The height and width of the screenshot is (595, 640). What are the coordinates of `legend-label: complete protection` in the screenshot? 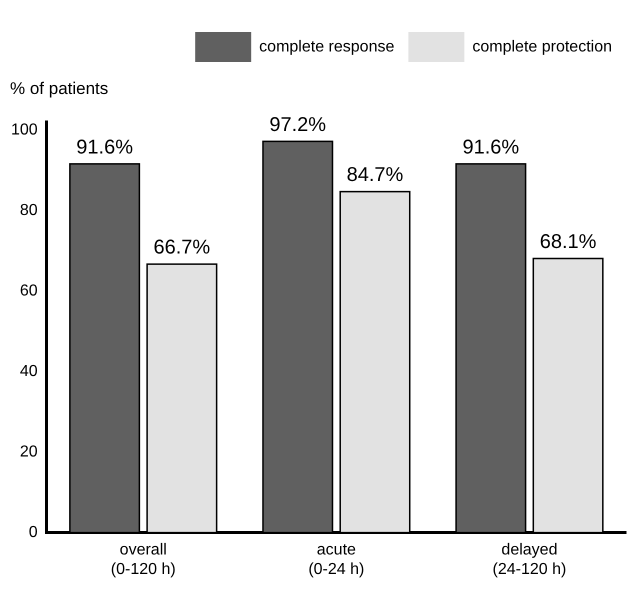 It's located at (542, 47).